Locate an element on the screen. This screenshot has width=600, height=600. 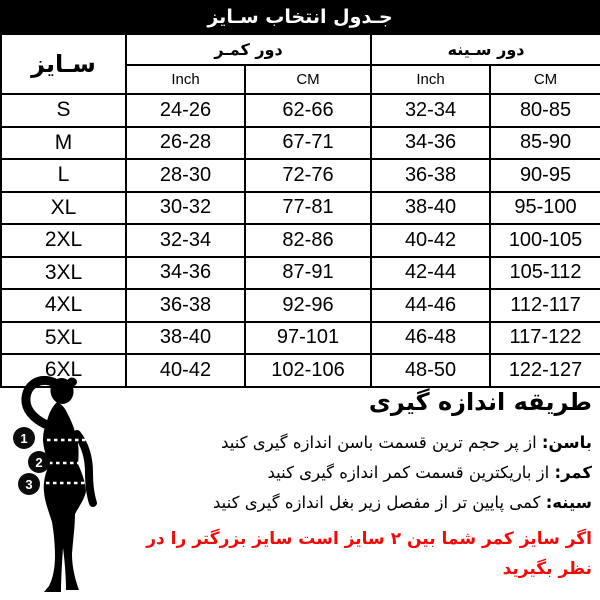
size-cell: 5XL is located at coordinates (63, 337).